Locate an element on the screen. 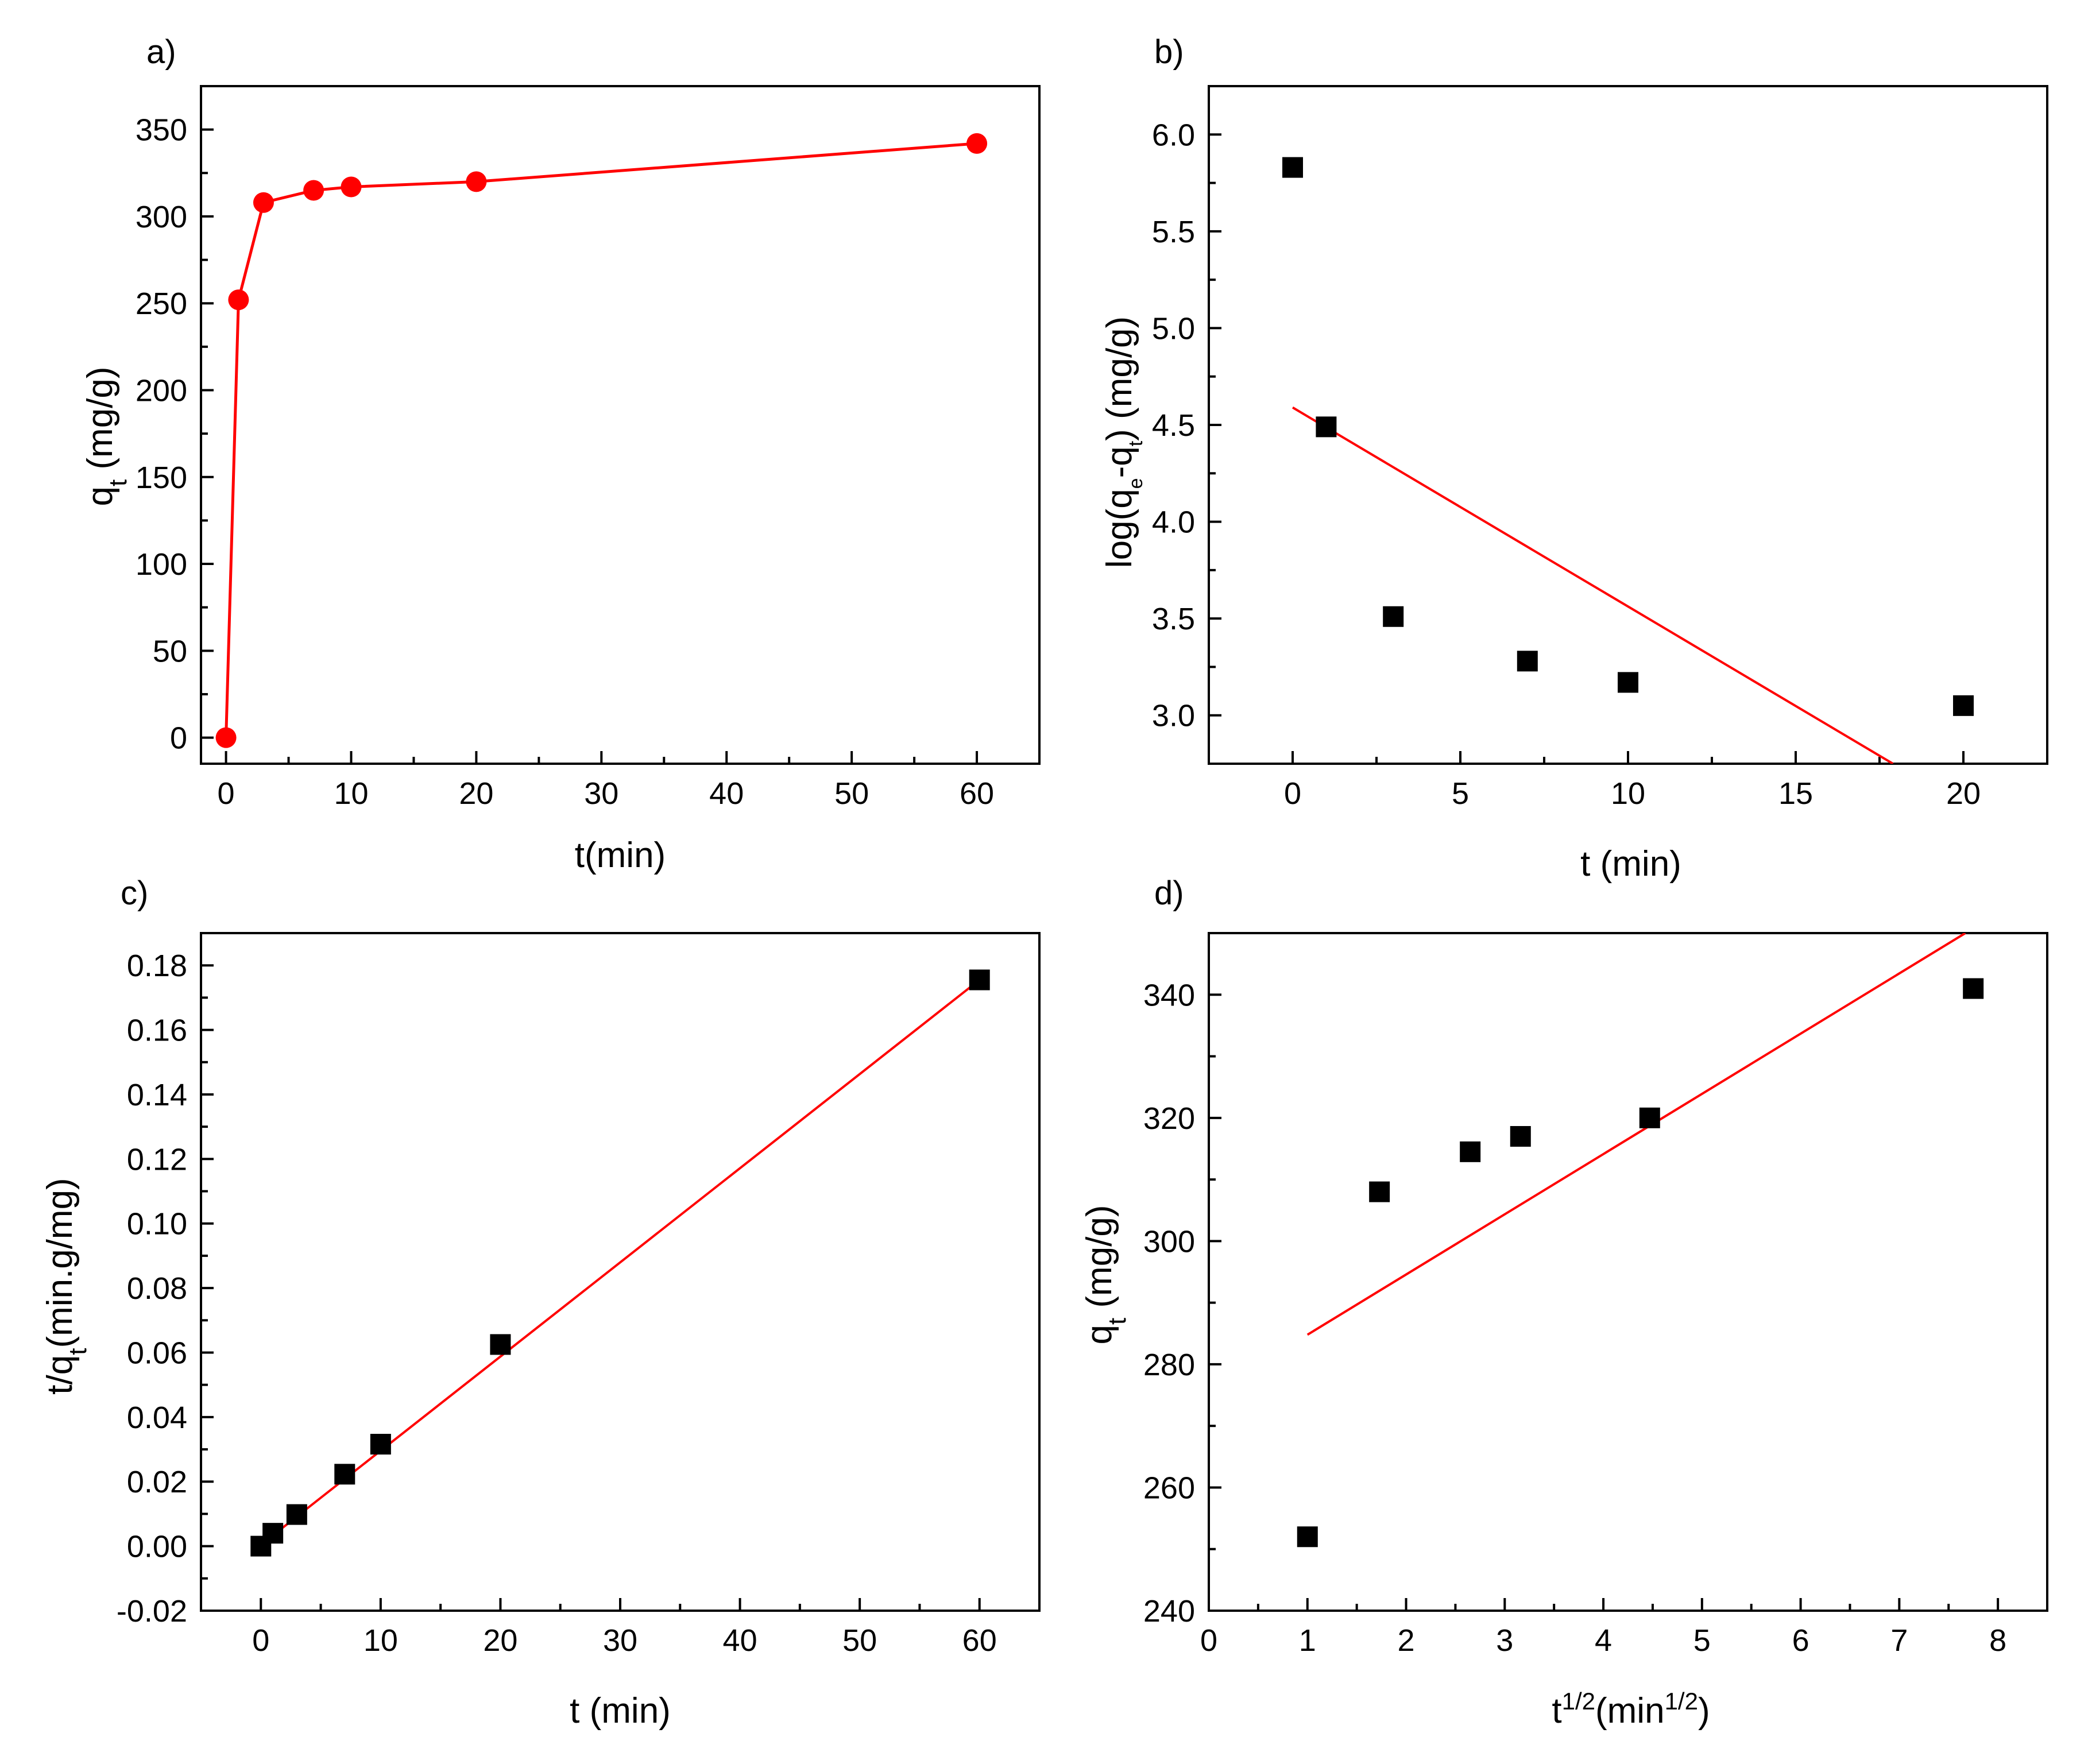 The width and height of the screenshot is (2088, 1764). fit-line-c is located at coordinates (620, 1262).